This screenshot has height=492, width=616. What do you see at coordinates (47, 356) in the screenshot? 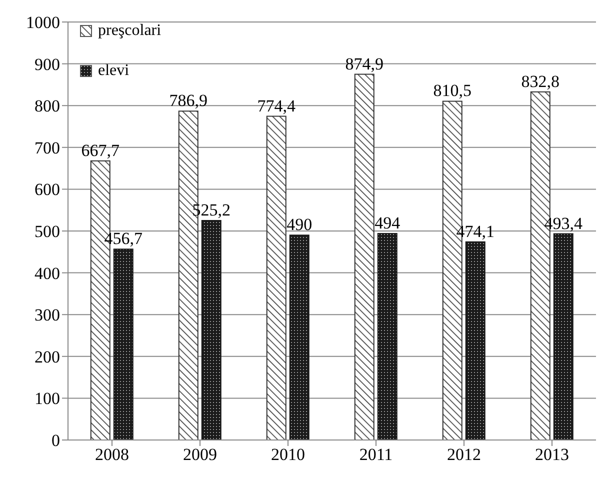
I see `y-tick-label: 200` at bounding box center [47, 356].